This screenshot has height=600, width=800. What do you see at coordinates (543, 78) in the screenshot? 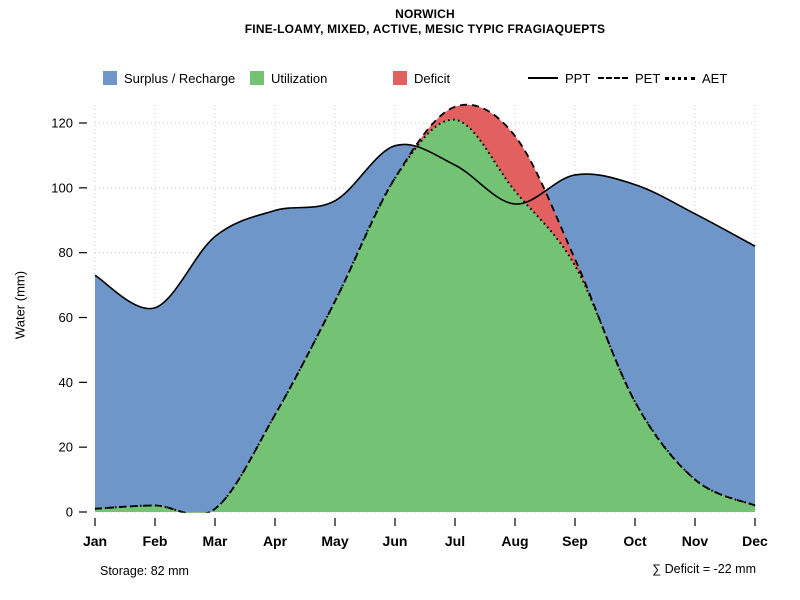
I see `solid-line-icon` at bounding box center [543, 78].